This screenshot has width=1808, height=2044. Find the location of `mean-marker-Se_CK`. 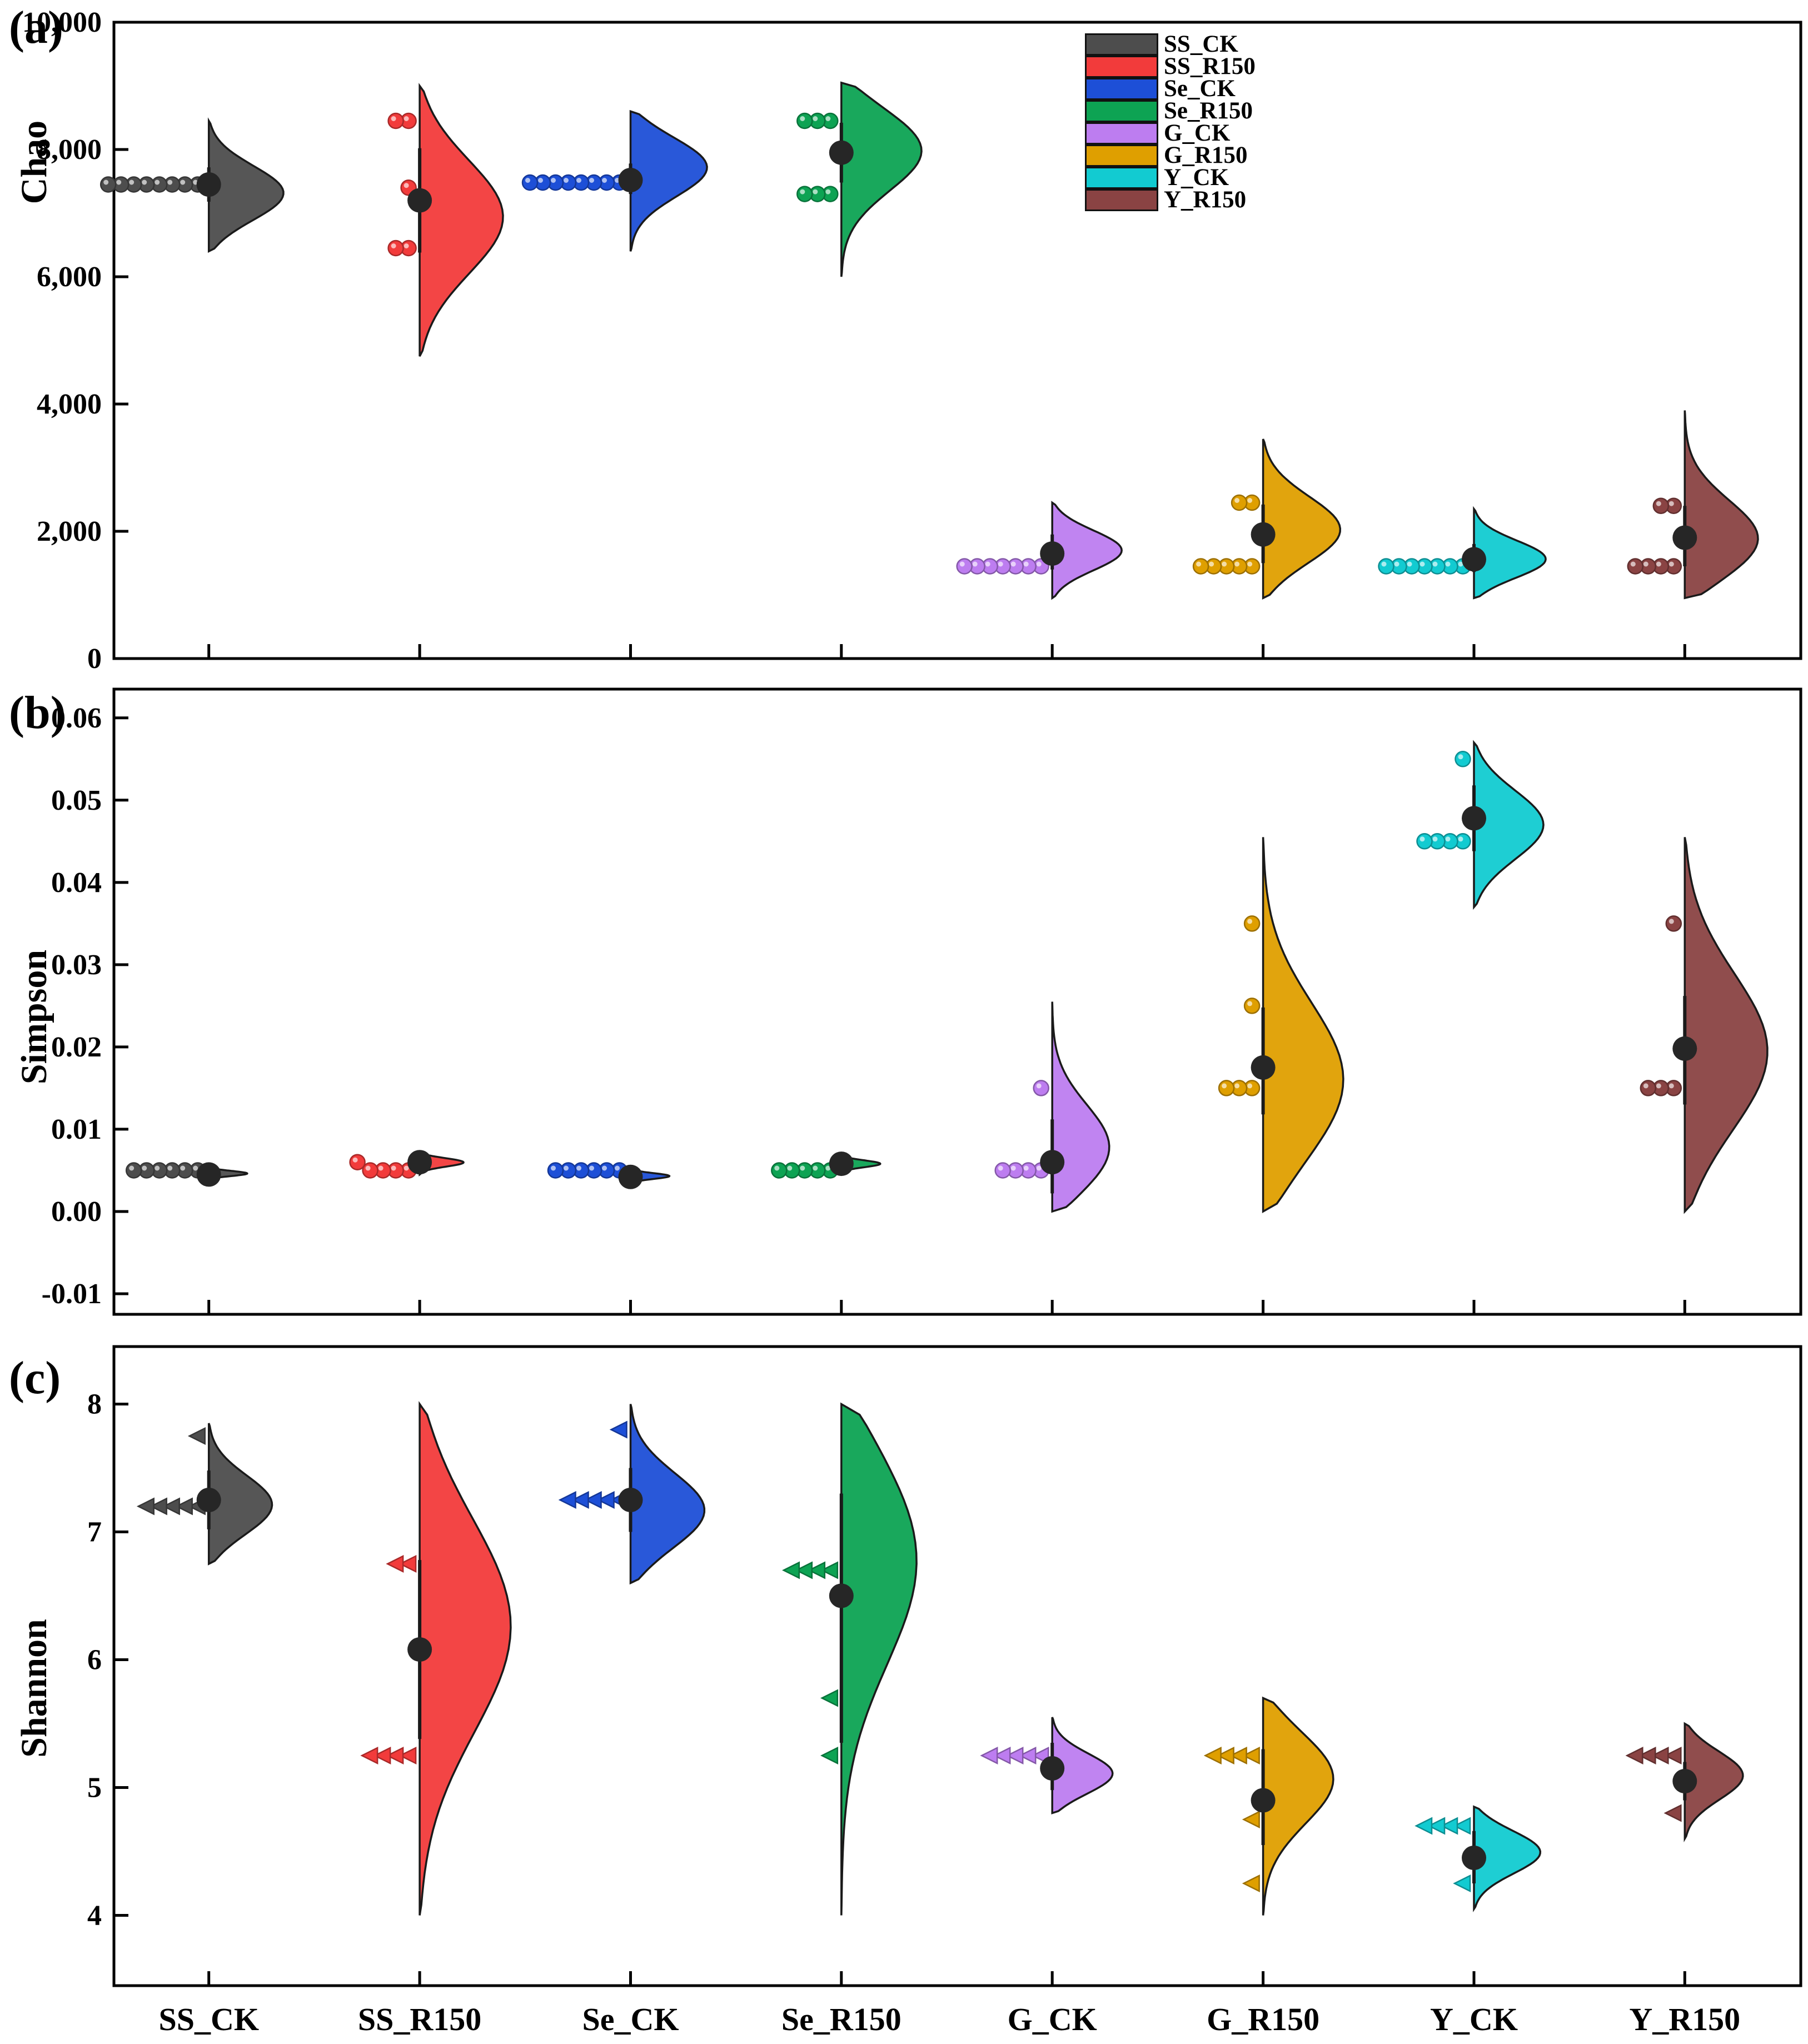

mean-marker-Se_CK is located at coordinates (630, 1176).